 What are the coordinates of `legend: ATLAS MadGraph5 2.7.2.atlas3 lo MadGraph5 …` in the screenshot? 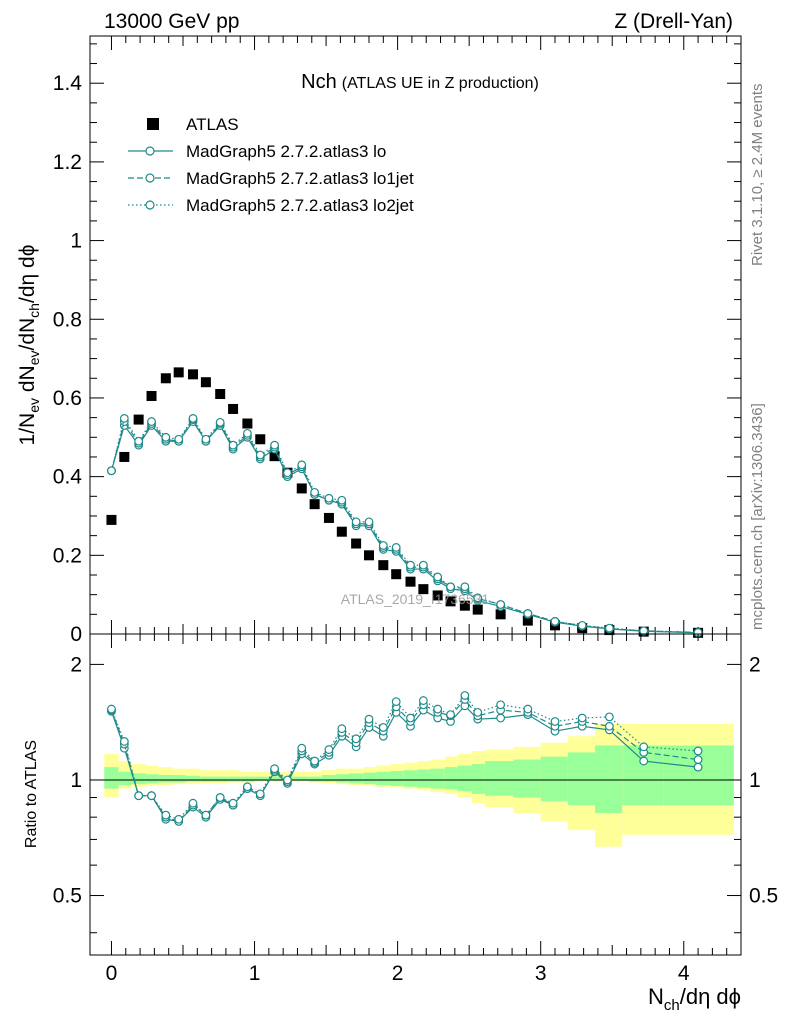 It's located at (271, 165).